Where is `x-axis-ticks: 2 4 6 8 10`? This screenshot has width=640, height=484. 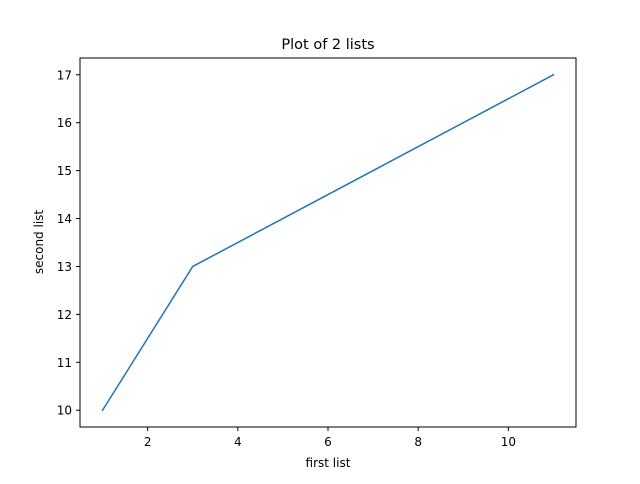
x-axis-ticks: 2 4 6 8 10 is located at coordinates (330, 438).